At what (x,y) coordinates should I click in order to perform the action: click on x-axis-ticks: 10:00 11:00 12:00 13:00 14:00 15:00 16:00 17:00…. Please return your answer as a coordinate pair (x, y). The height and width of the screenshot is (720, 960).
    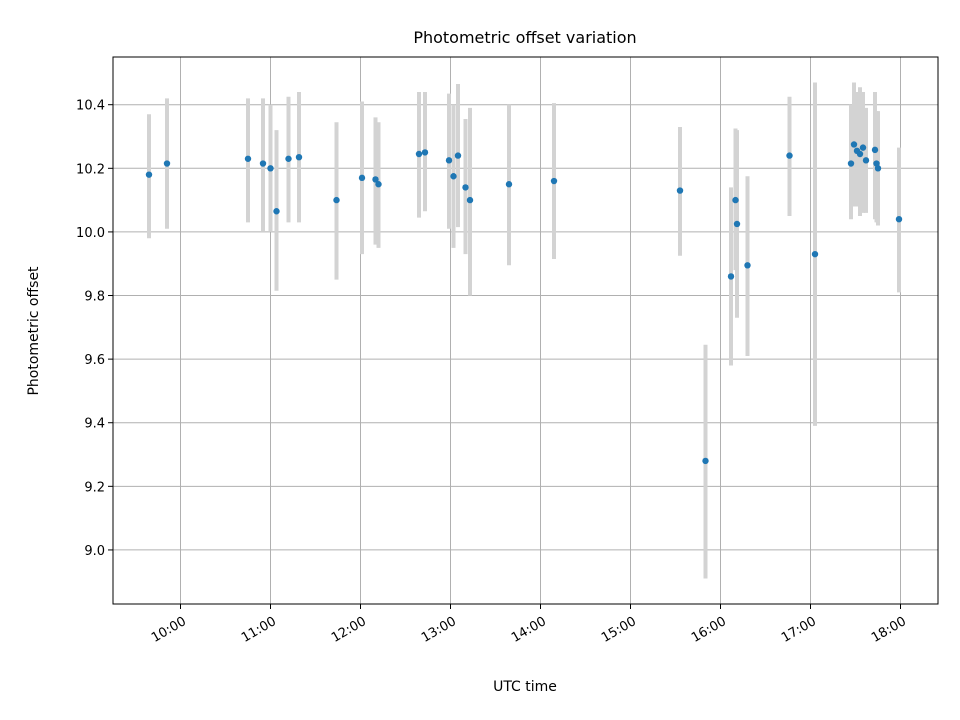
    Looking at the image, I should click on (529, 625).